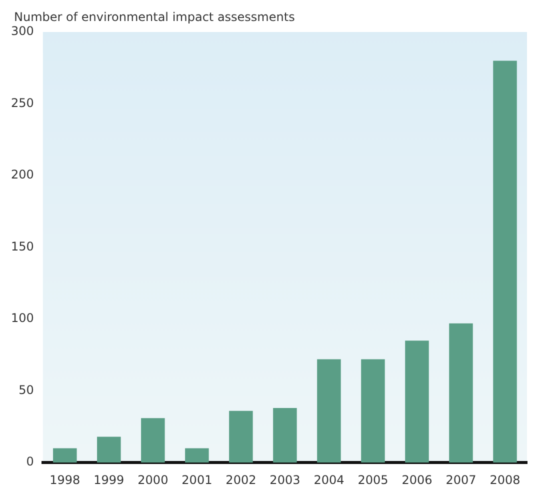 This screenshot has width=539, height=499. What do you see at coordinates (153, 479) in the screenshot?
I see `x-tick-label: 2000` at bounding box center [153, 479].